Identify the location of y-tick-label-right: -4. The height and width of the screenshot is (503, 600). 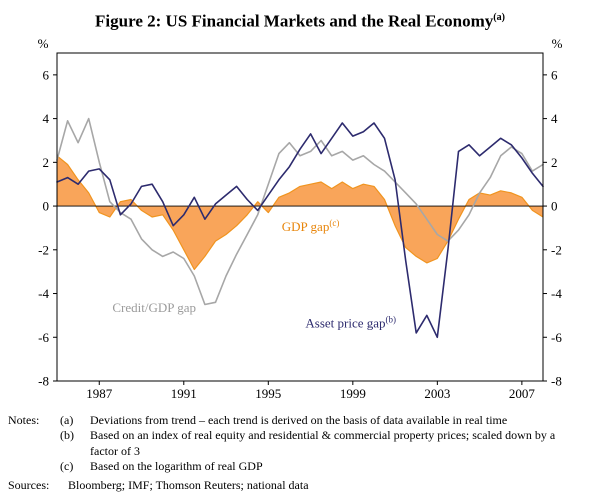
(556, 293).